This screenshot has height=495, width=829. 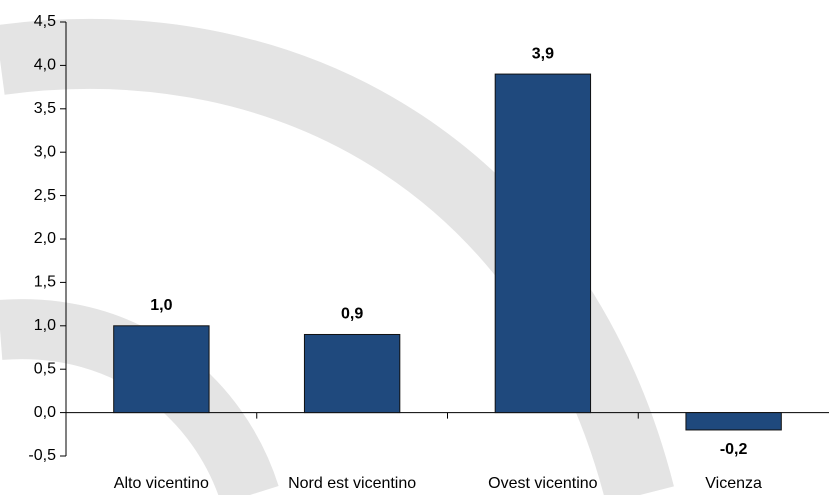 I want to click on y-tick-label: 3,0, so click(x=45, y=151).